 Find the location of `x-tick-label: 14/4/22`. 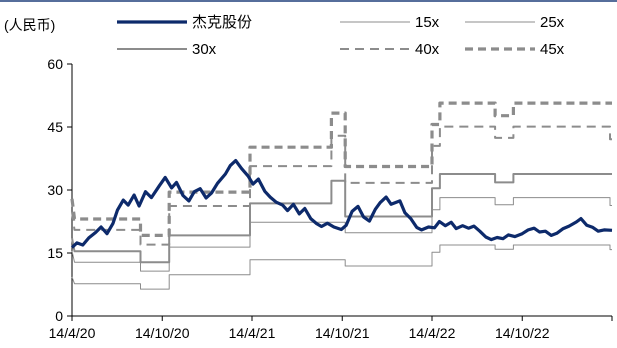

x-tick-label: 14/4/22 is located at coordinates (432, 333).